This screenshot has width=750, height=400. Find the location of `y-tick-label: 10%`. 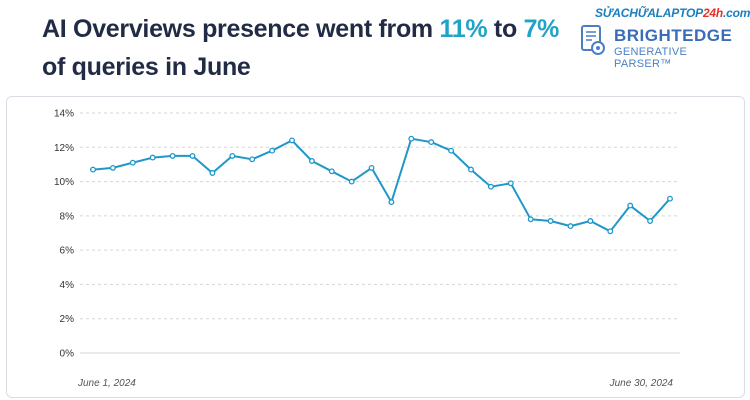

y-tick-label: 10% is located at coordinates (64, 182).